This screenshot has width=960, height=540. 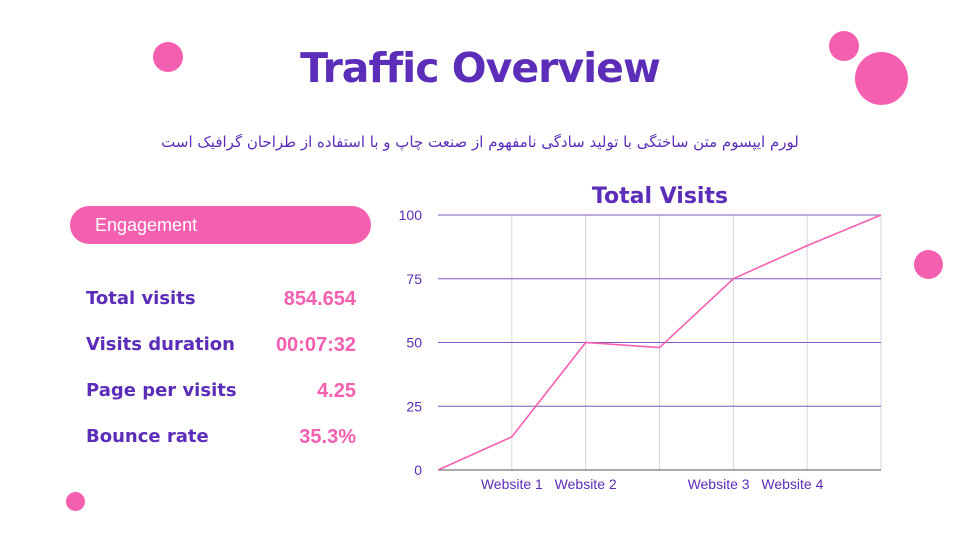 I want to click on metric-value: 4.25, so click(x=336, y=391).